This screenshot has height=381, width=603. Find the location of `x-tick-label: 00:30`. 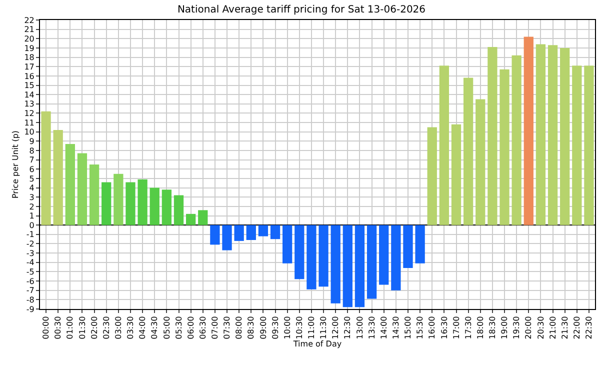

x-tick-label: 00:30 is located at coordinates (58, 328).